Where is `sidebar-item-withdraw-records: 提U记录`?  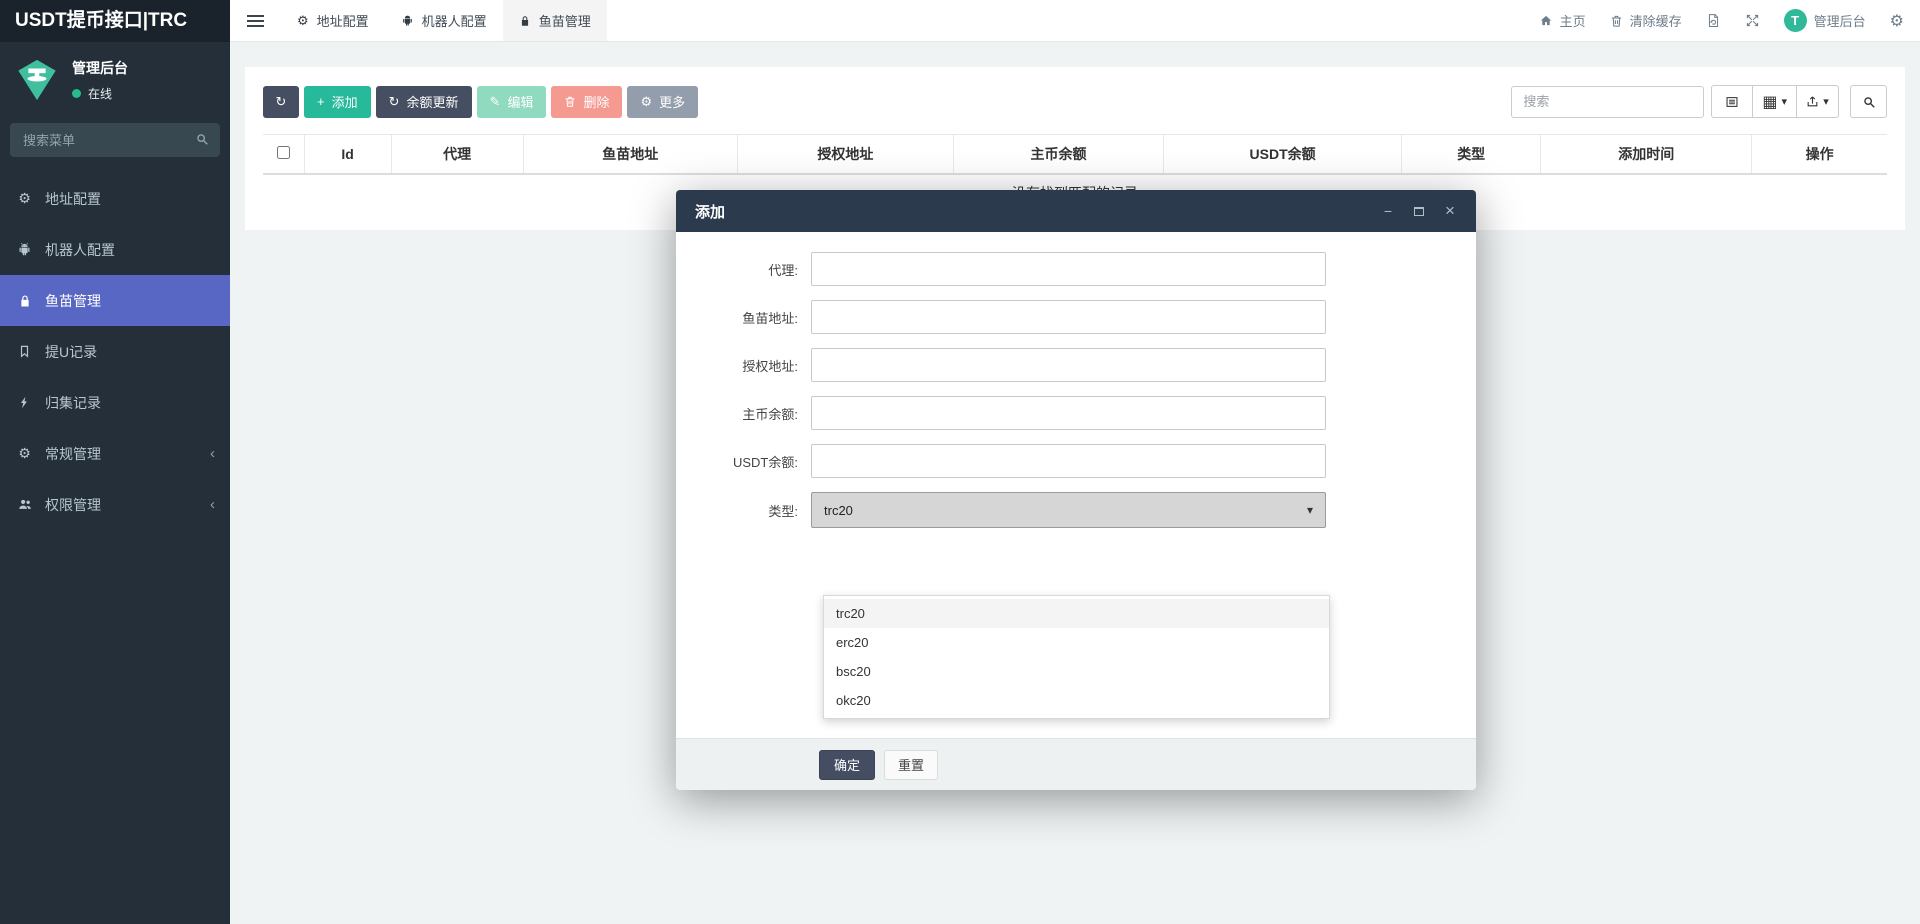
sidebar-item-withdraw-records: 提U记录 is located at coordinates (115, 351).